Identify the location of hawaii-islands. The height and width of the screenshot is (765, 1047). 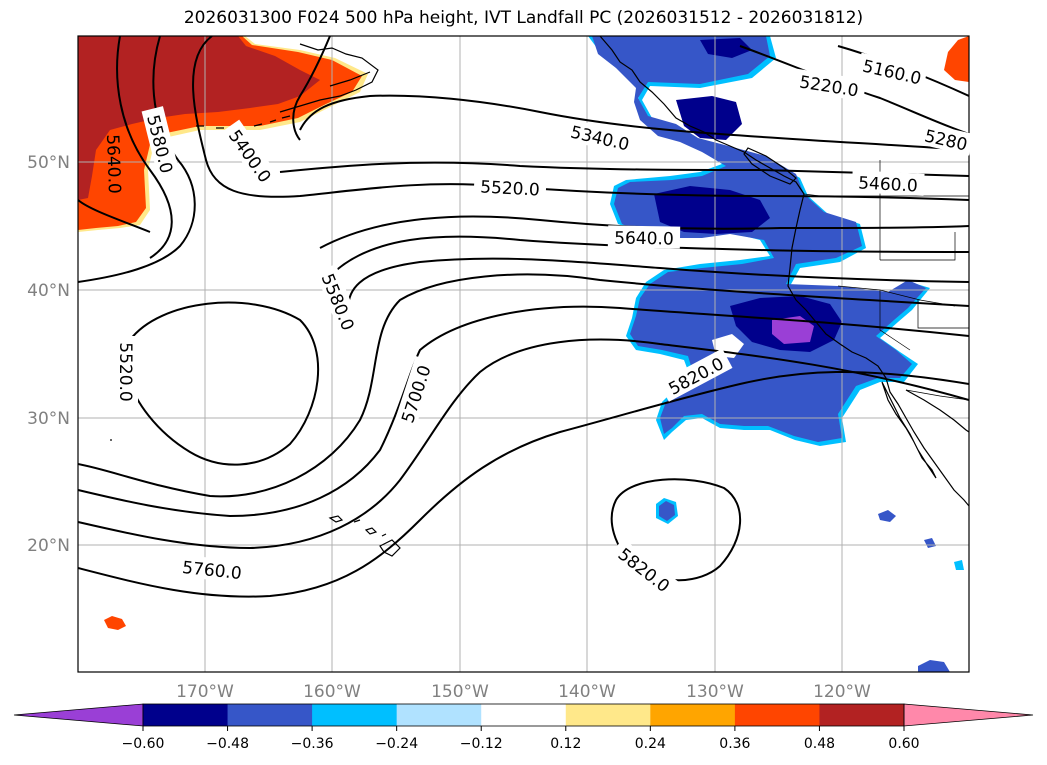
(364, 536).